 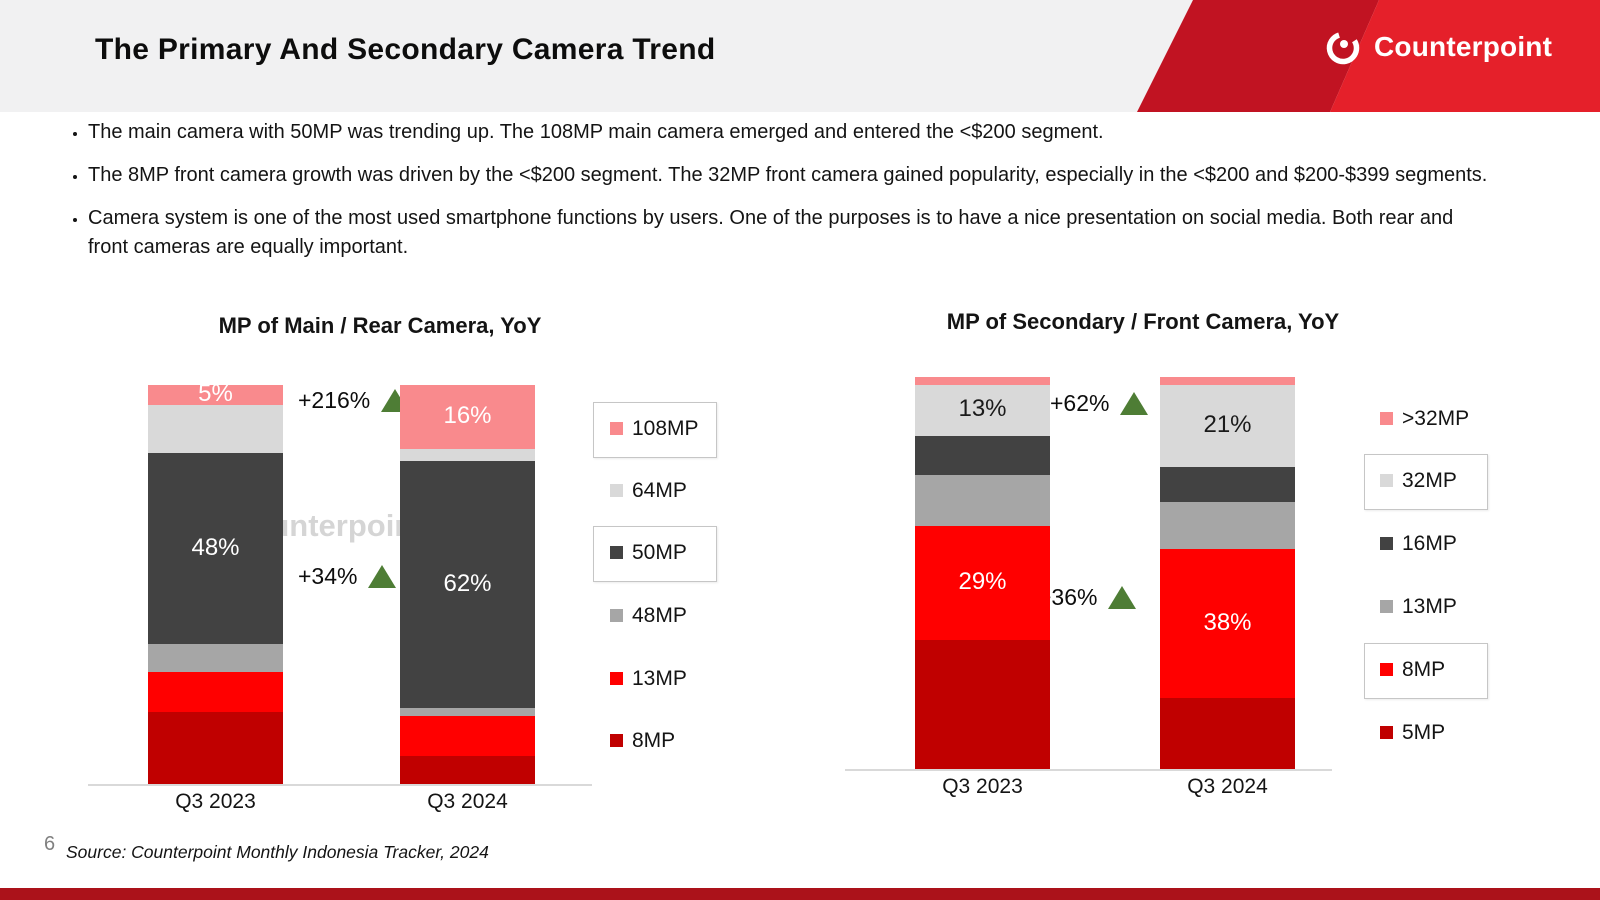 I want to click on segment-data-label: 13%, so click(x=982, y=409).